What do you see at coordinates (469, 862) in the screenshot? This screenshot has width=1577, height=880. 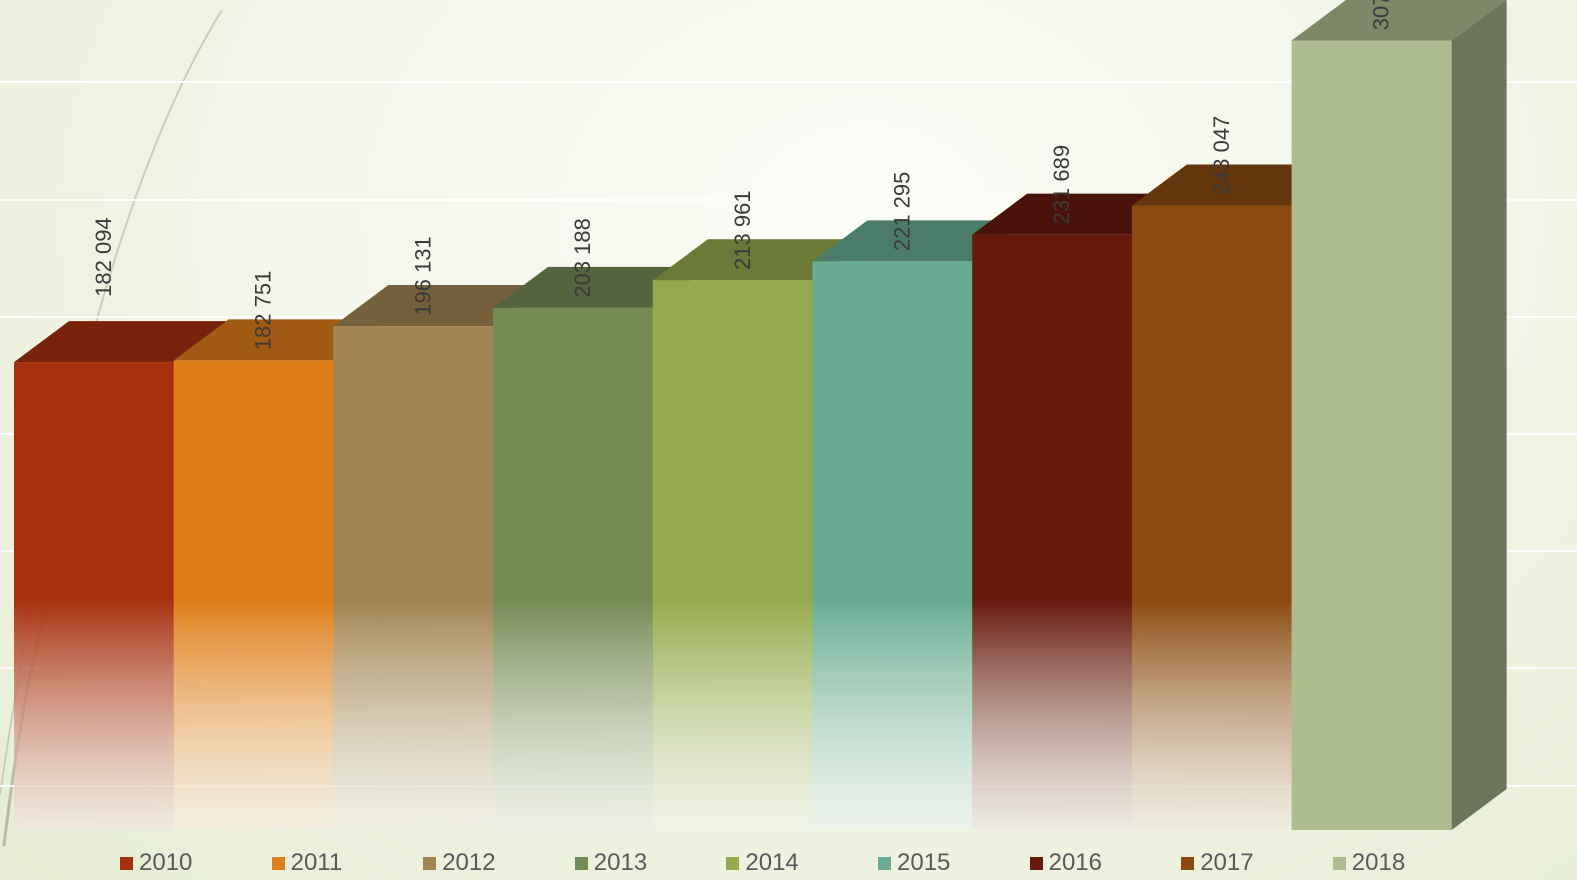 I see `legend-label: 2012` at bounding box center [469, 862].